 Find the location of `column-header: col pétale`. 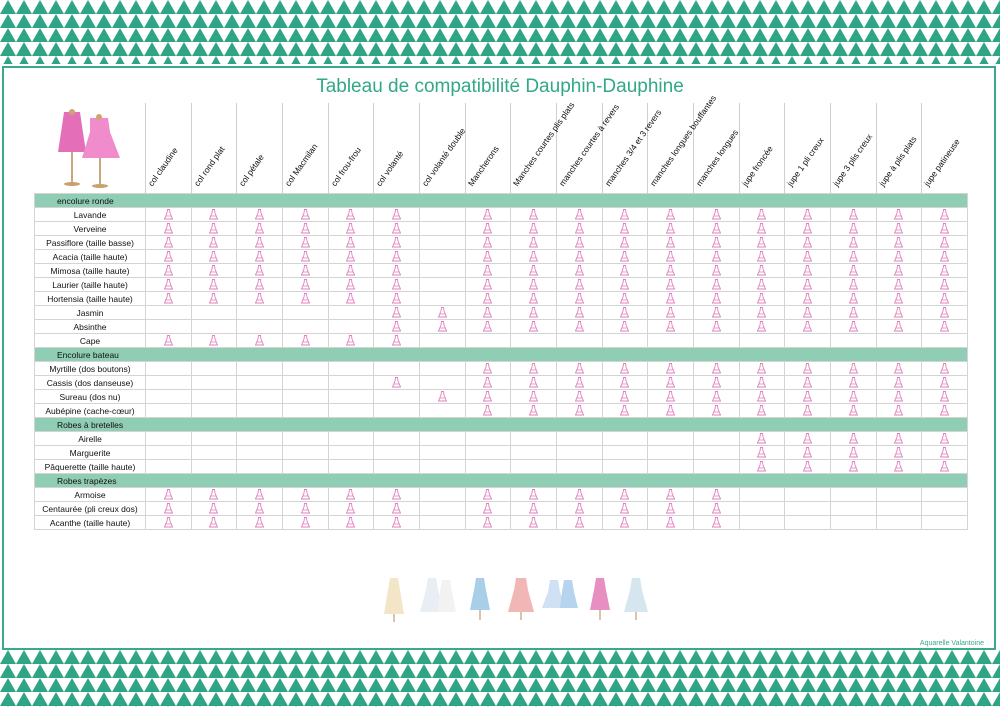

column-header: col pétale is located at coordinates (259, 148).